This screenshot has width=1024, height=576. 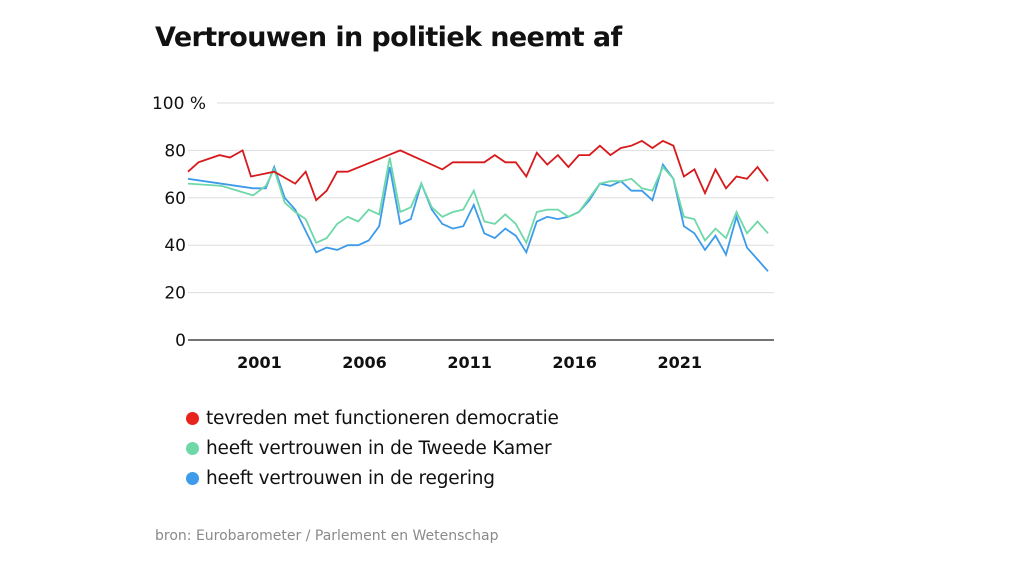 I want to click on chart-title: Vertrouwen in politiek neemt af, so click(x=388, y=37).